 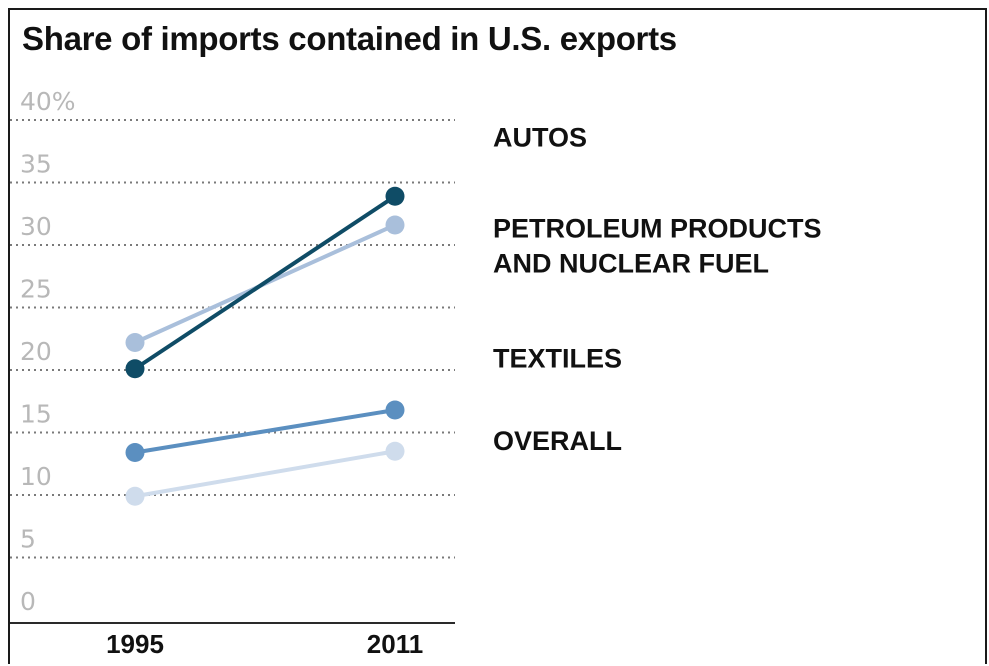 What do you see at coordinates (135, 644) in the screenshot?
I see `x-tick-label-1995: 1995` at bounding box center [135, 644].